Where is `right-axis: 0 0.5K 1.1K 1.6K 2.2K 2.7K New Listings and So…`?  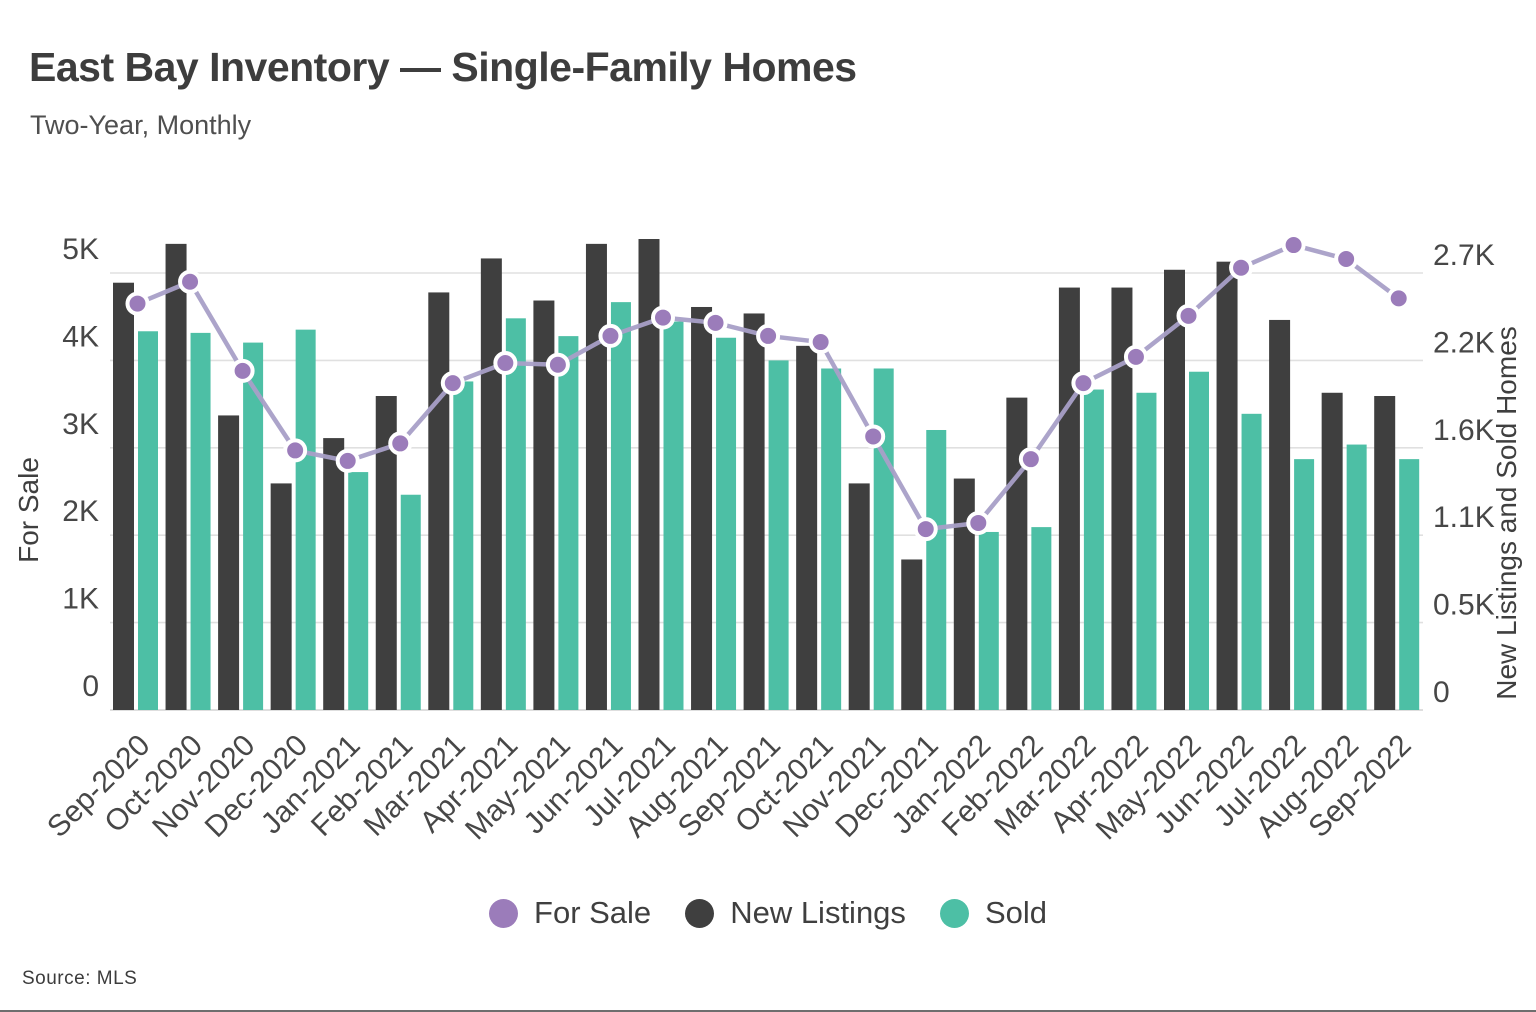 right-axis: 0 0.5K 1.1K 1.6K 2.2K 2.7K New Listings and So… is located at coordinates (1477, 474).